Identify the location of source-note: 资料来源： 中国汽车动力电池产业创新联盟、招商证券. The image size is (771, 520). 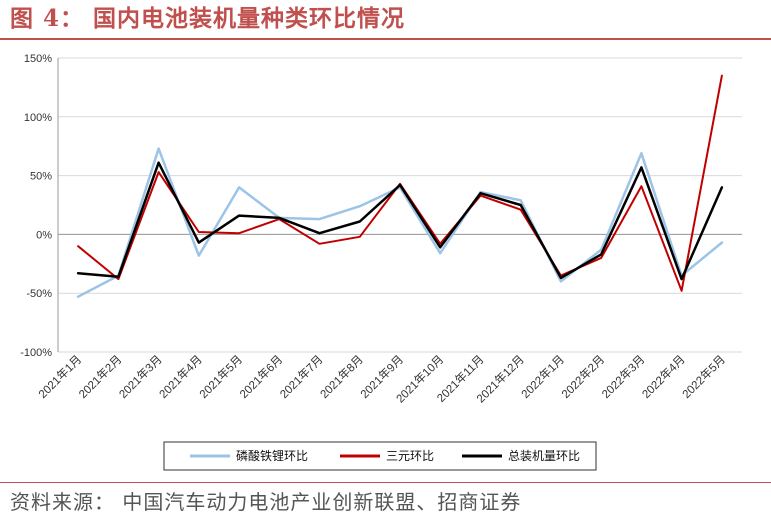
(266, 502).